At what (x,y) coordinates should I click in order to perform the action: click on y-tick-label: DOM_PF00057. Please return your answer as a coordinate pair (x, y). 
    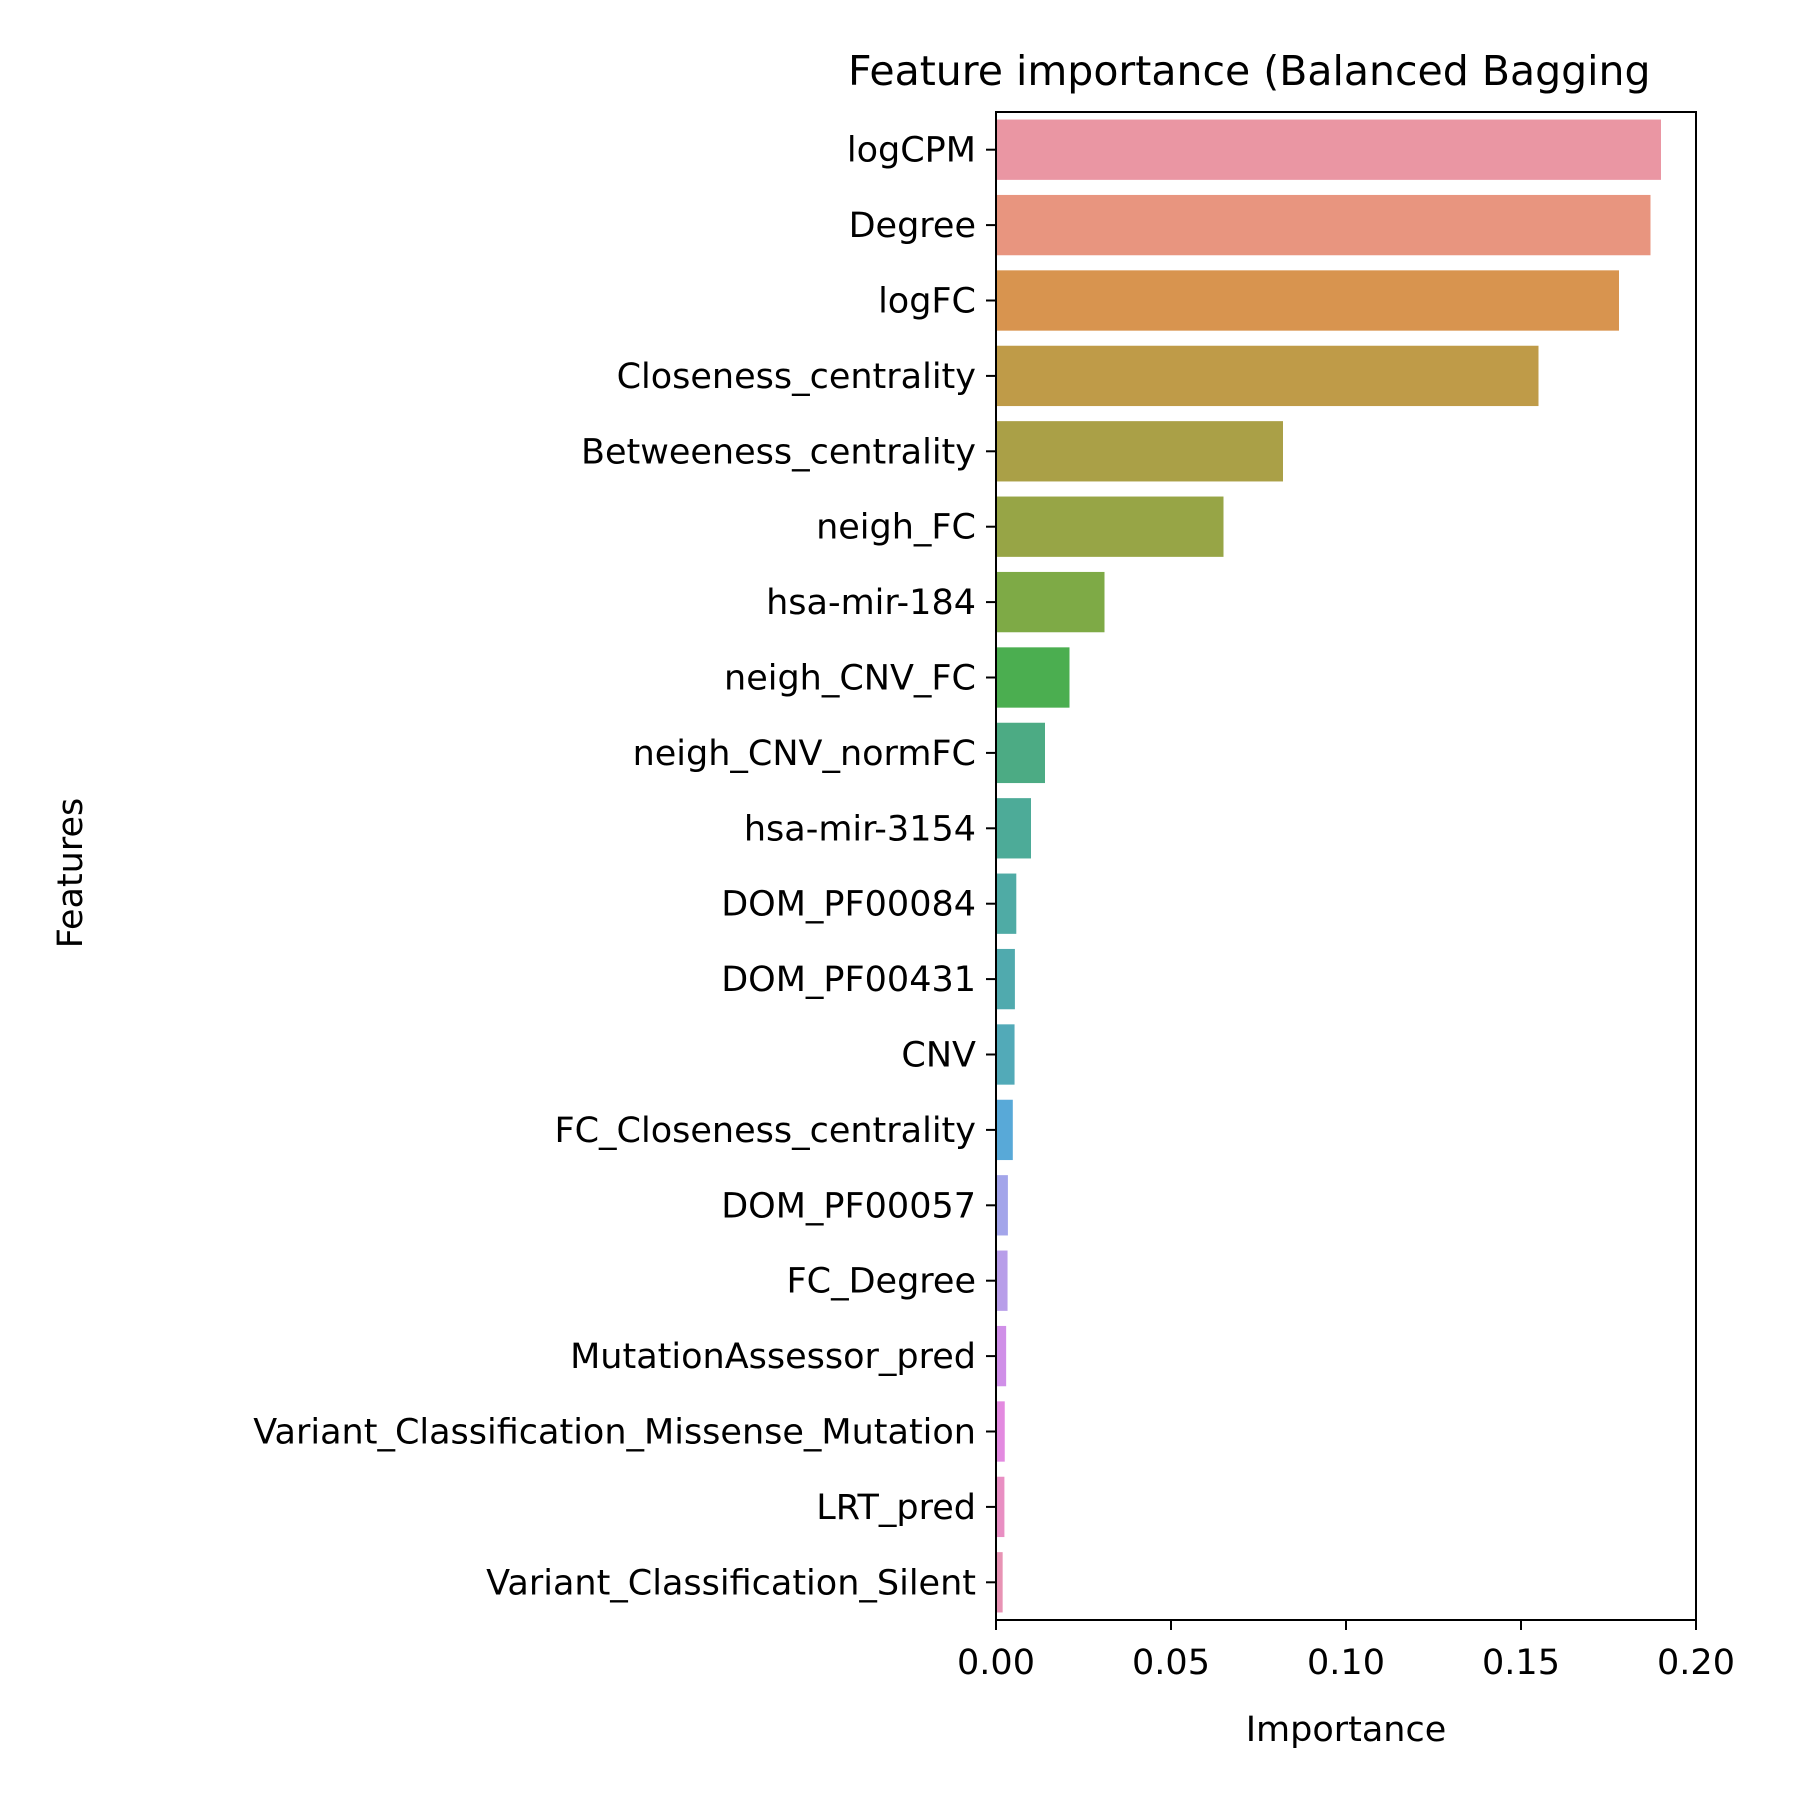
    Looking at the image, I should click on (848, 1206).